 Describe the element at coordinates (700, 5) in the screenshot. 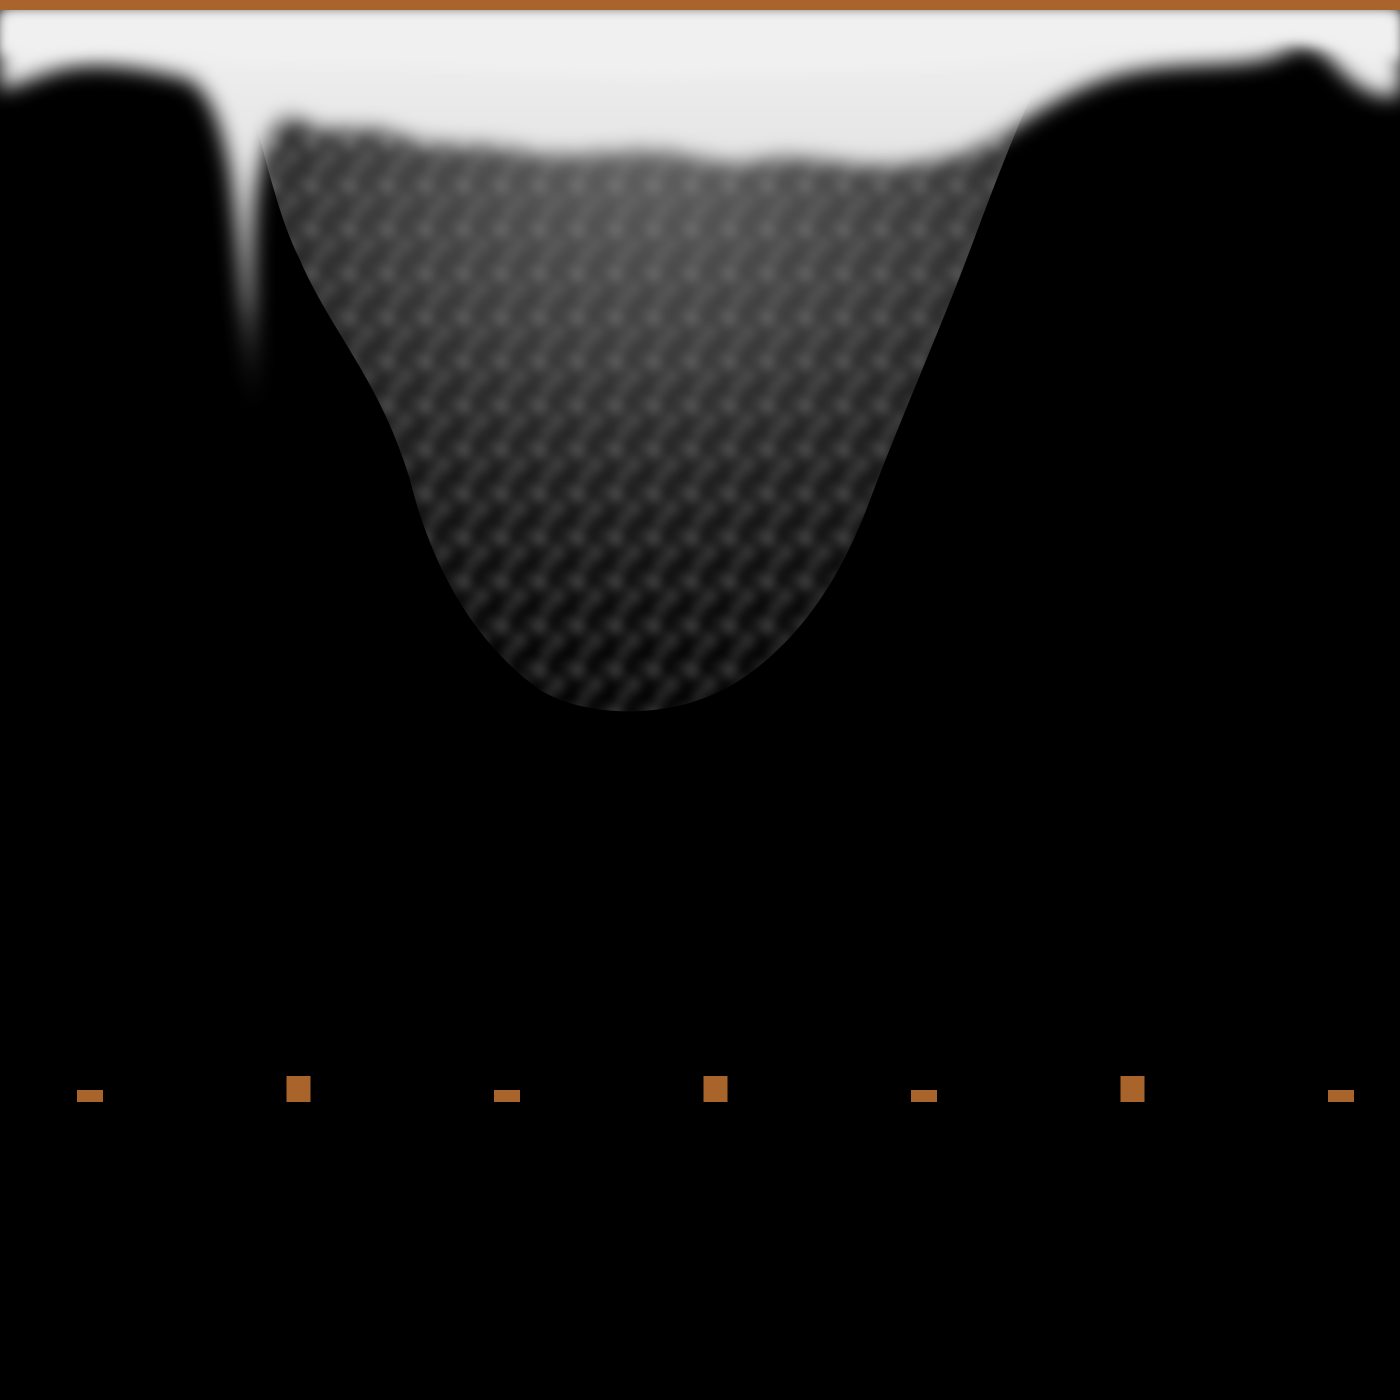

I see `top-marker-bar` at that location.